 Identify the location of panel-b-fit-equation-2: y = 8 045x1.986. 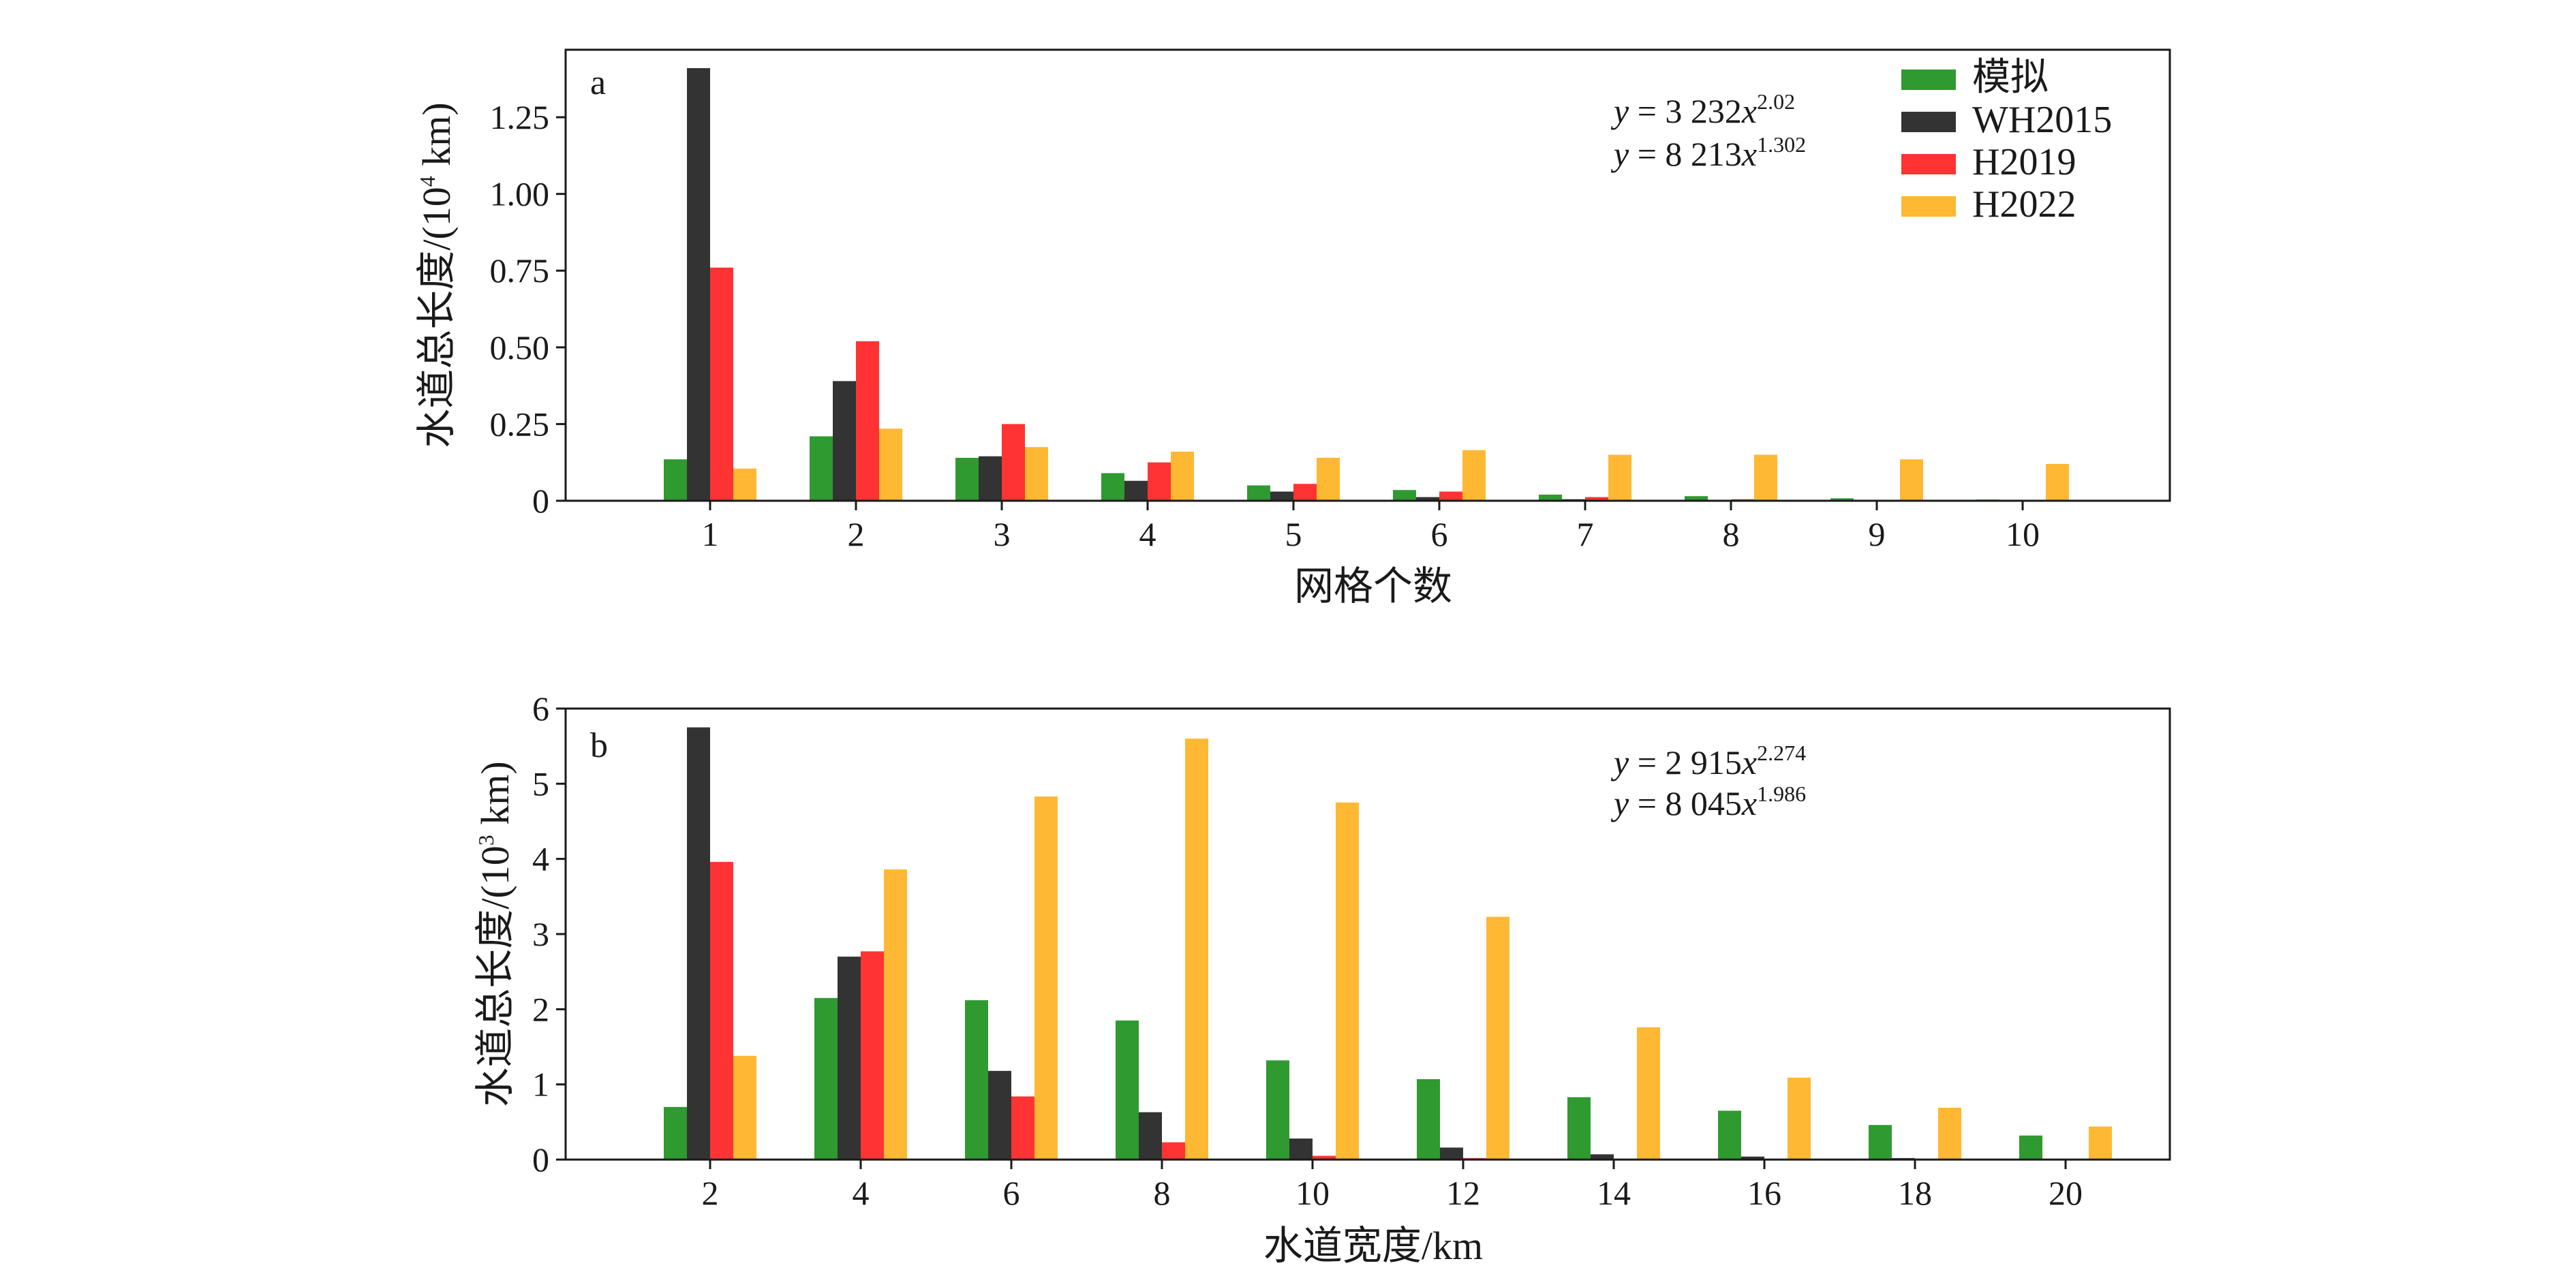
(1708, 801).